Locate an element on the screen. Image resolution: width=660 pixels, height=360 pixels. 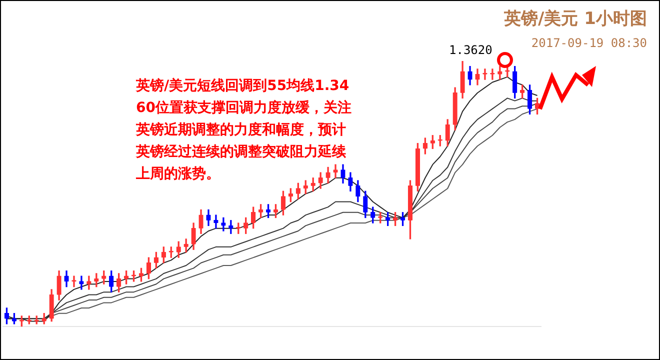
annotation: 英镑/美元短线回调到55均线1.3460位置获支撑回调力度放缓，关注英镑近期调整的力度和幅度，预计英镑经过连续的调整突破阻力延续上周的涨势。 is located at coordinates (244, 130).